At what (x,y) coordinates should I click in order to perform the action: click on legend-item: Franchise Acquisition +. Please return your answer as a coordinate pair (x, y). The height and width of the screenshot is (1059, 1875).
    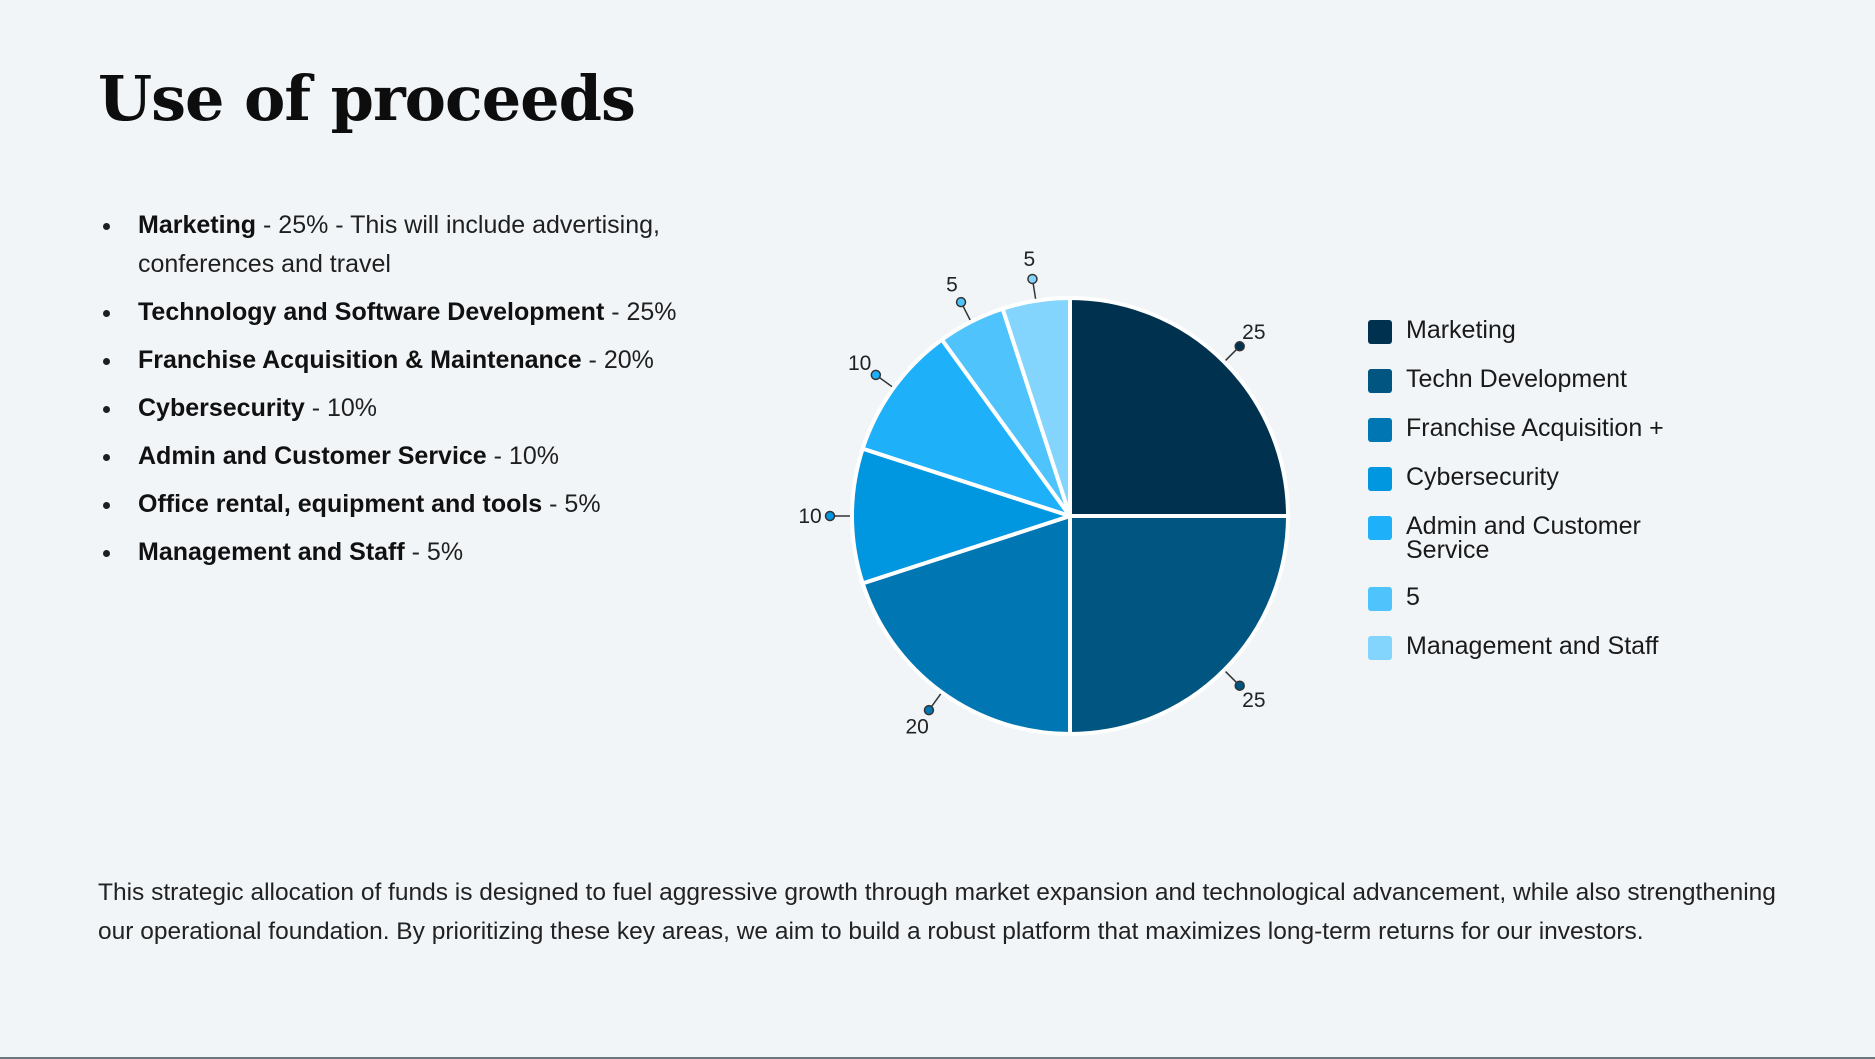
    Looking at the image, I should click on (1538, 429).